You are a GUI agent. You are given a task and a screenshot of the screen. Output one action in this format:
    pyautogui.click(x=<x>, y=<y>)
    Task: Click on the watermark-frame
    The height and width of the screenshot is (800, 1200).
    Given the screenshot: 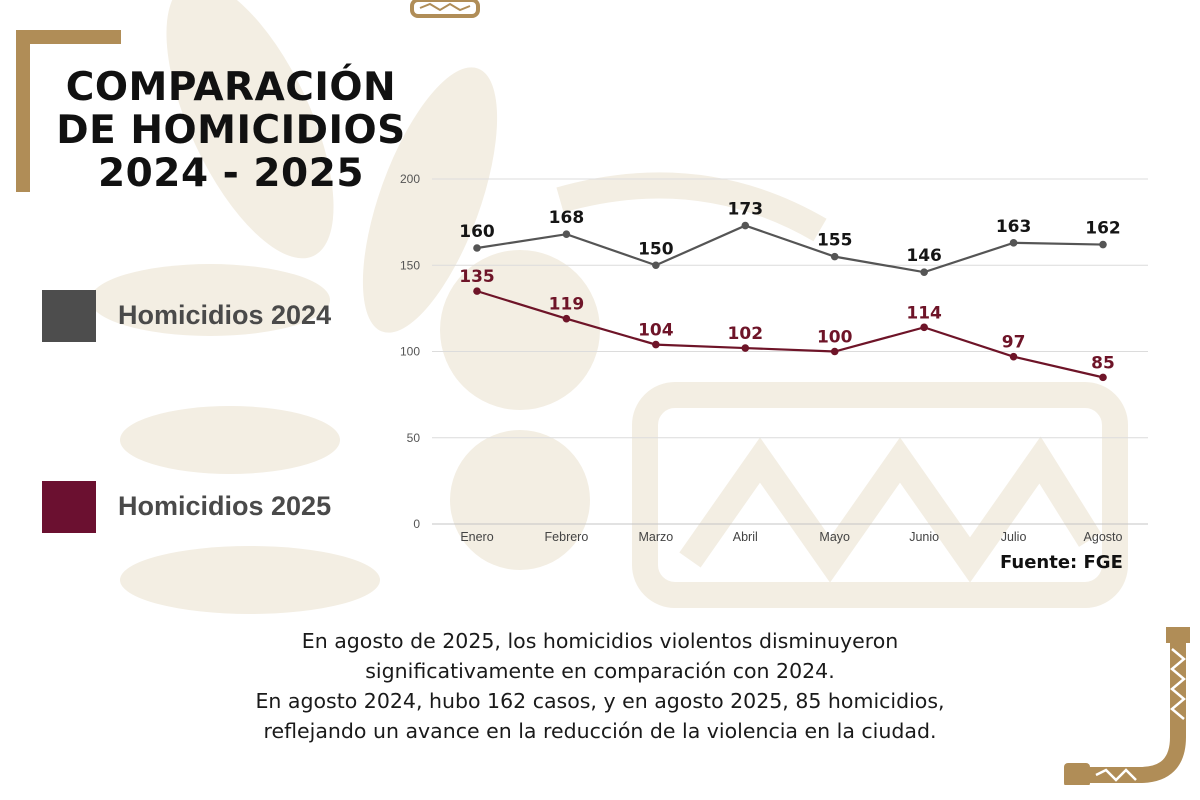 What is the action you would take?
    pyautogui.click(x=880, y=495)
    